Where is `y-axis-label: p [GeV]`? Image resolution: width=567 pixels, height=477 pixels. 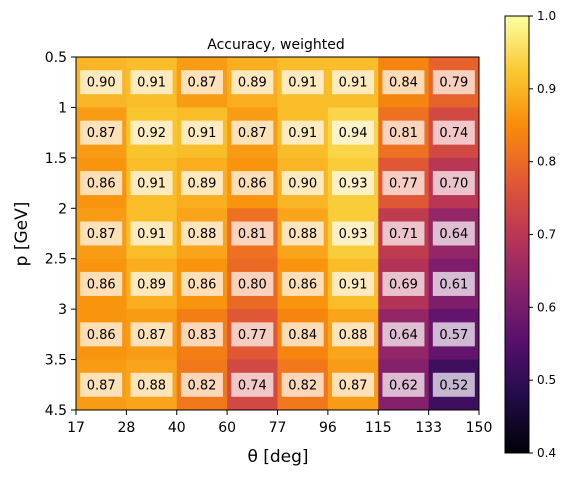 y-axis-label: p [GeV] is located at coordinates (22, 234).